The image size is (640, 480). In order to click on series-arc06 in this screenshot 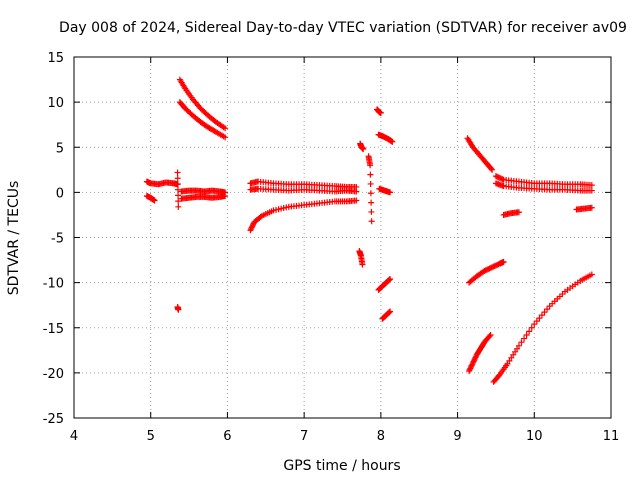, I will do `click(203, 197)`.